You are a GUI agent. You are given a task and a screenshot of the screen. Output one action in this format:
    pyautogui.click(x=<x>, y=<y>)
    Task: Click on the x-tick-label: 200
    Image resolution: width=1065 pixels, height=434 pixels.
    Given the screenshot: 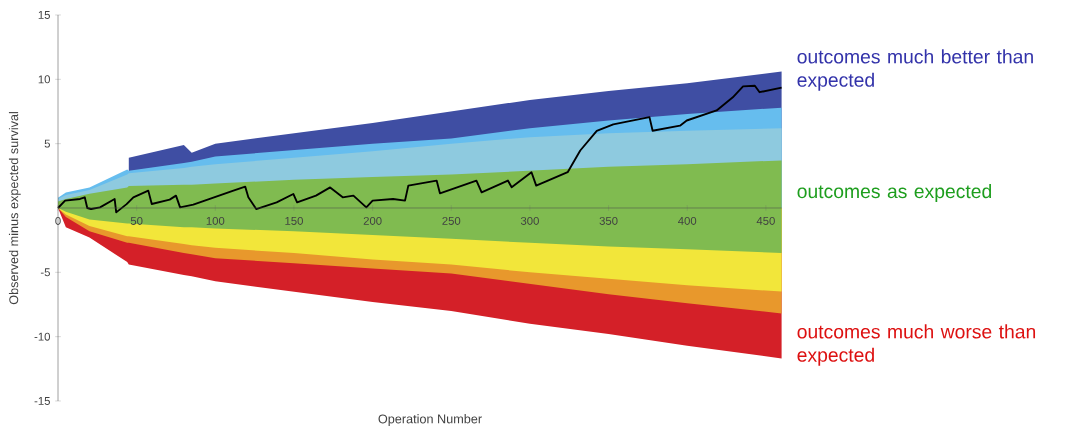 What is the action you would take?
    pyautogui.click(x=372, y=220)
    